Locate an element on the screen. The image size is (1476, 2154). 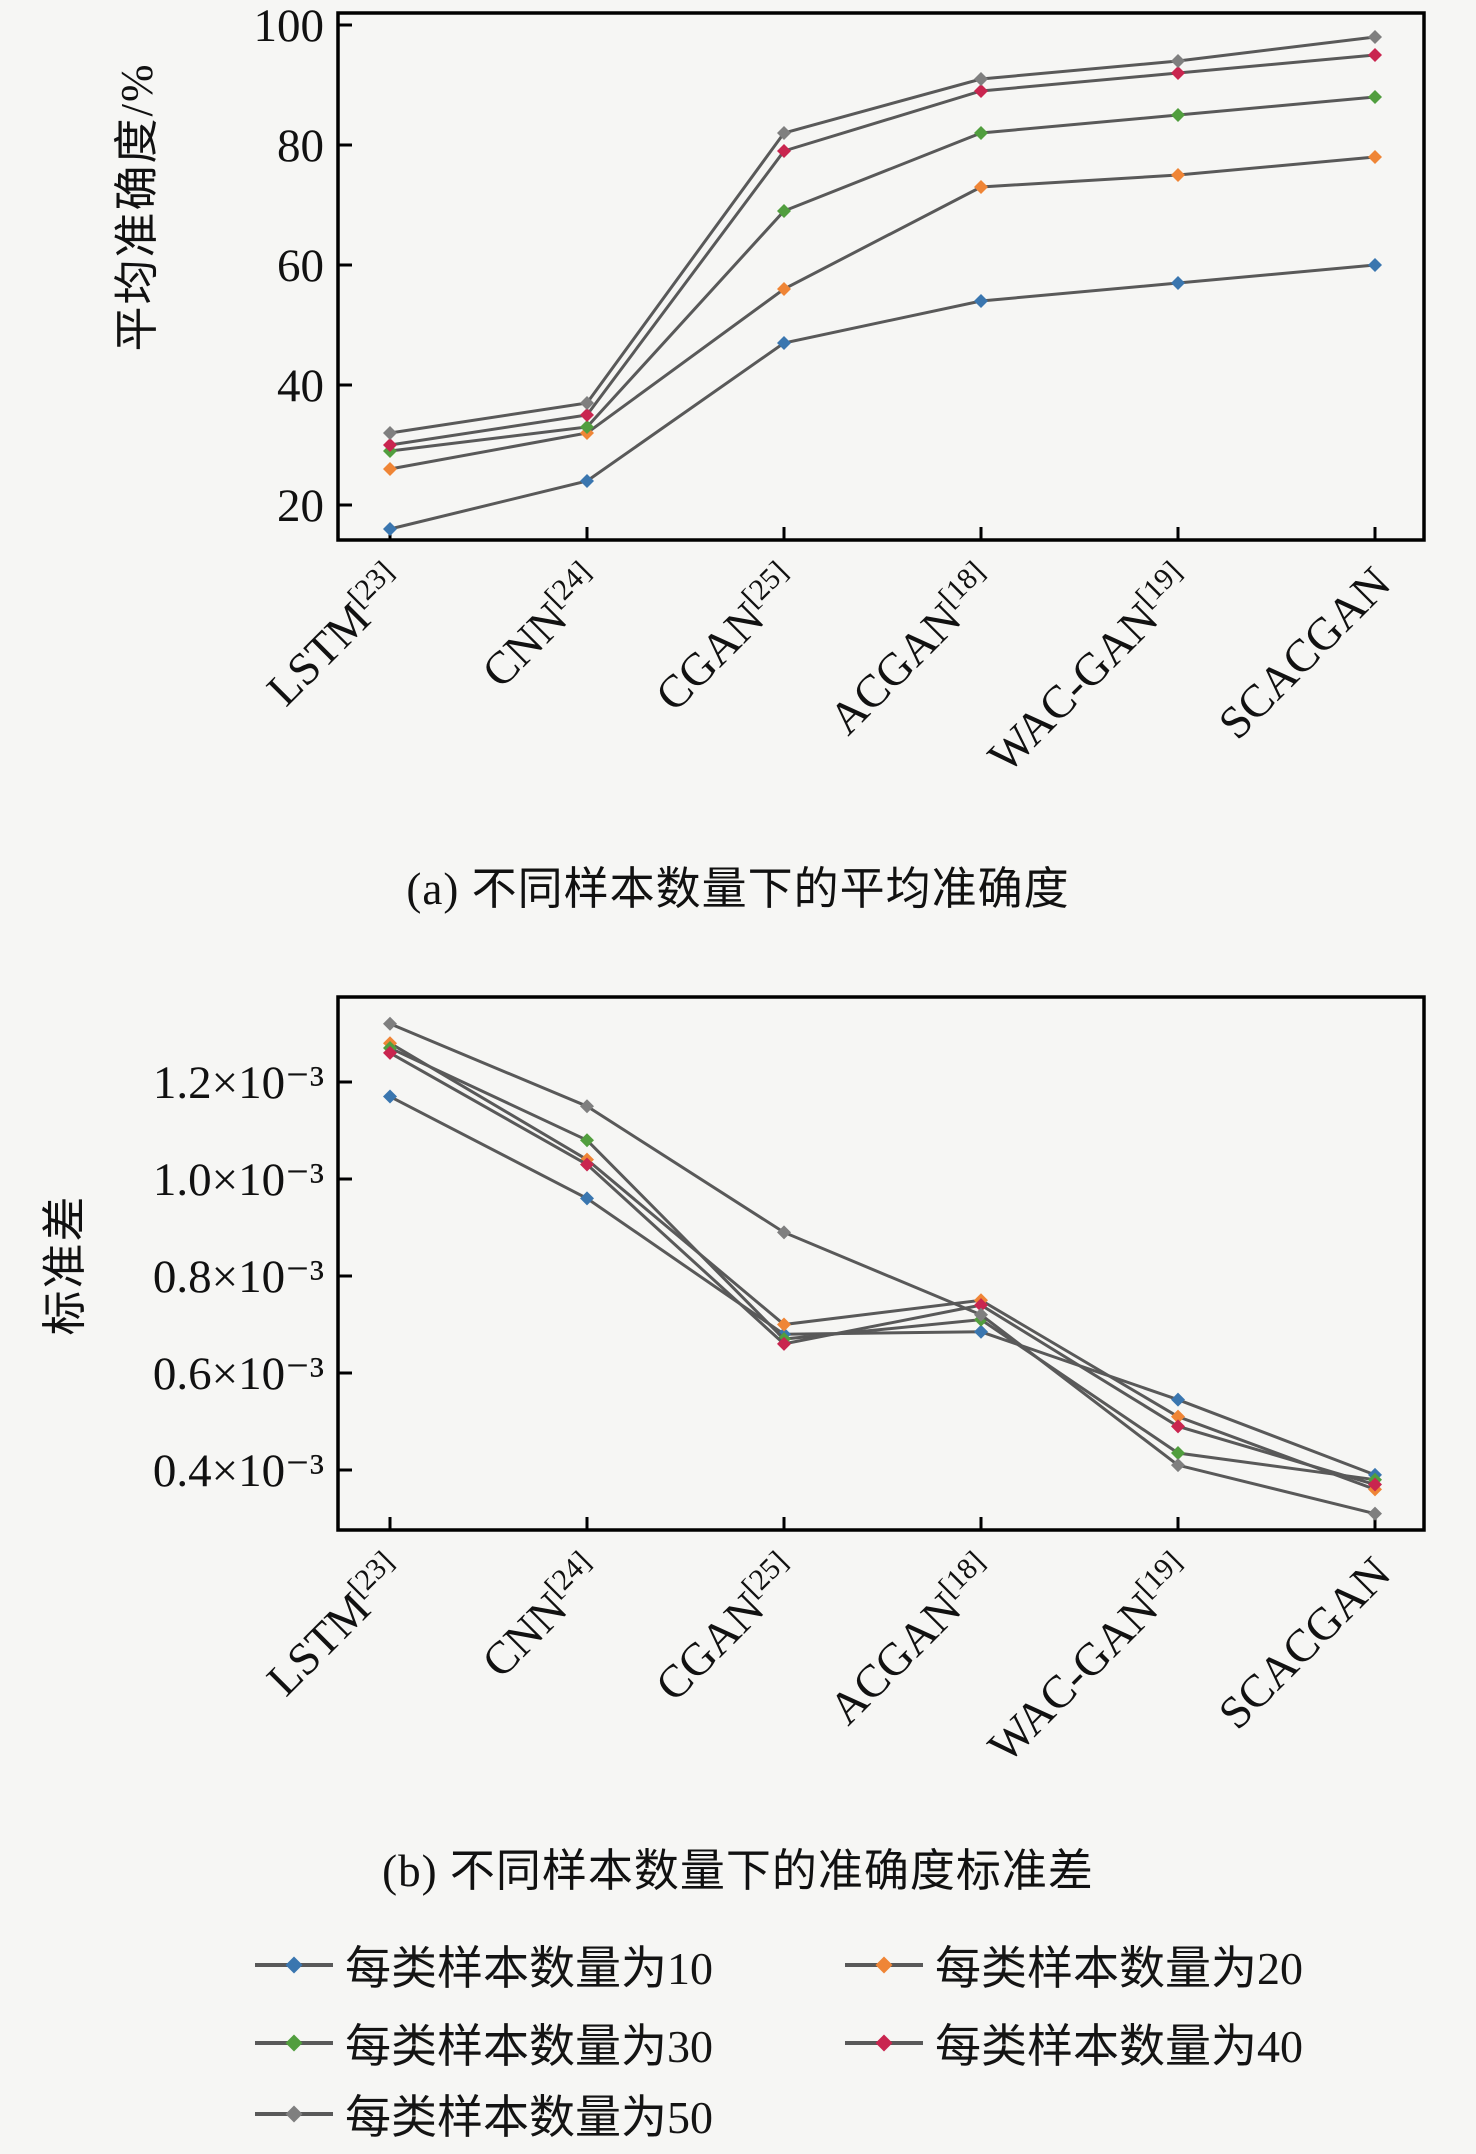
legend-label: 每类样本数量为10 is located at coordinates (529, 1968).